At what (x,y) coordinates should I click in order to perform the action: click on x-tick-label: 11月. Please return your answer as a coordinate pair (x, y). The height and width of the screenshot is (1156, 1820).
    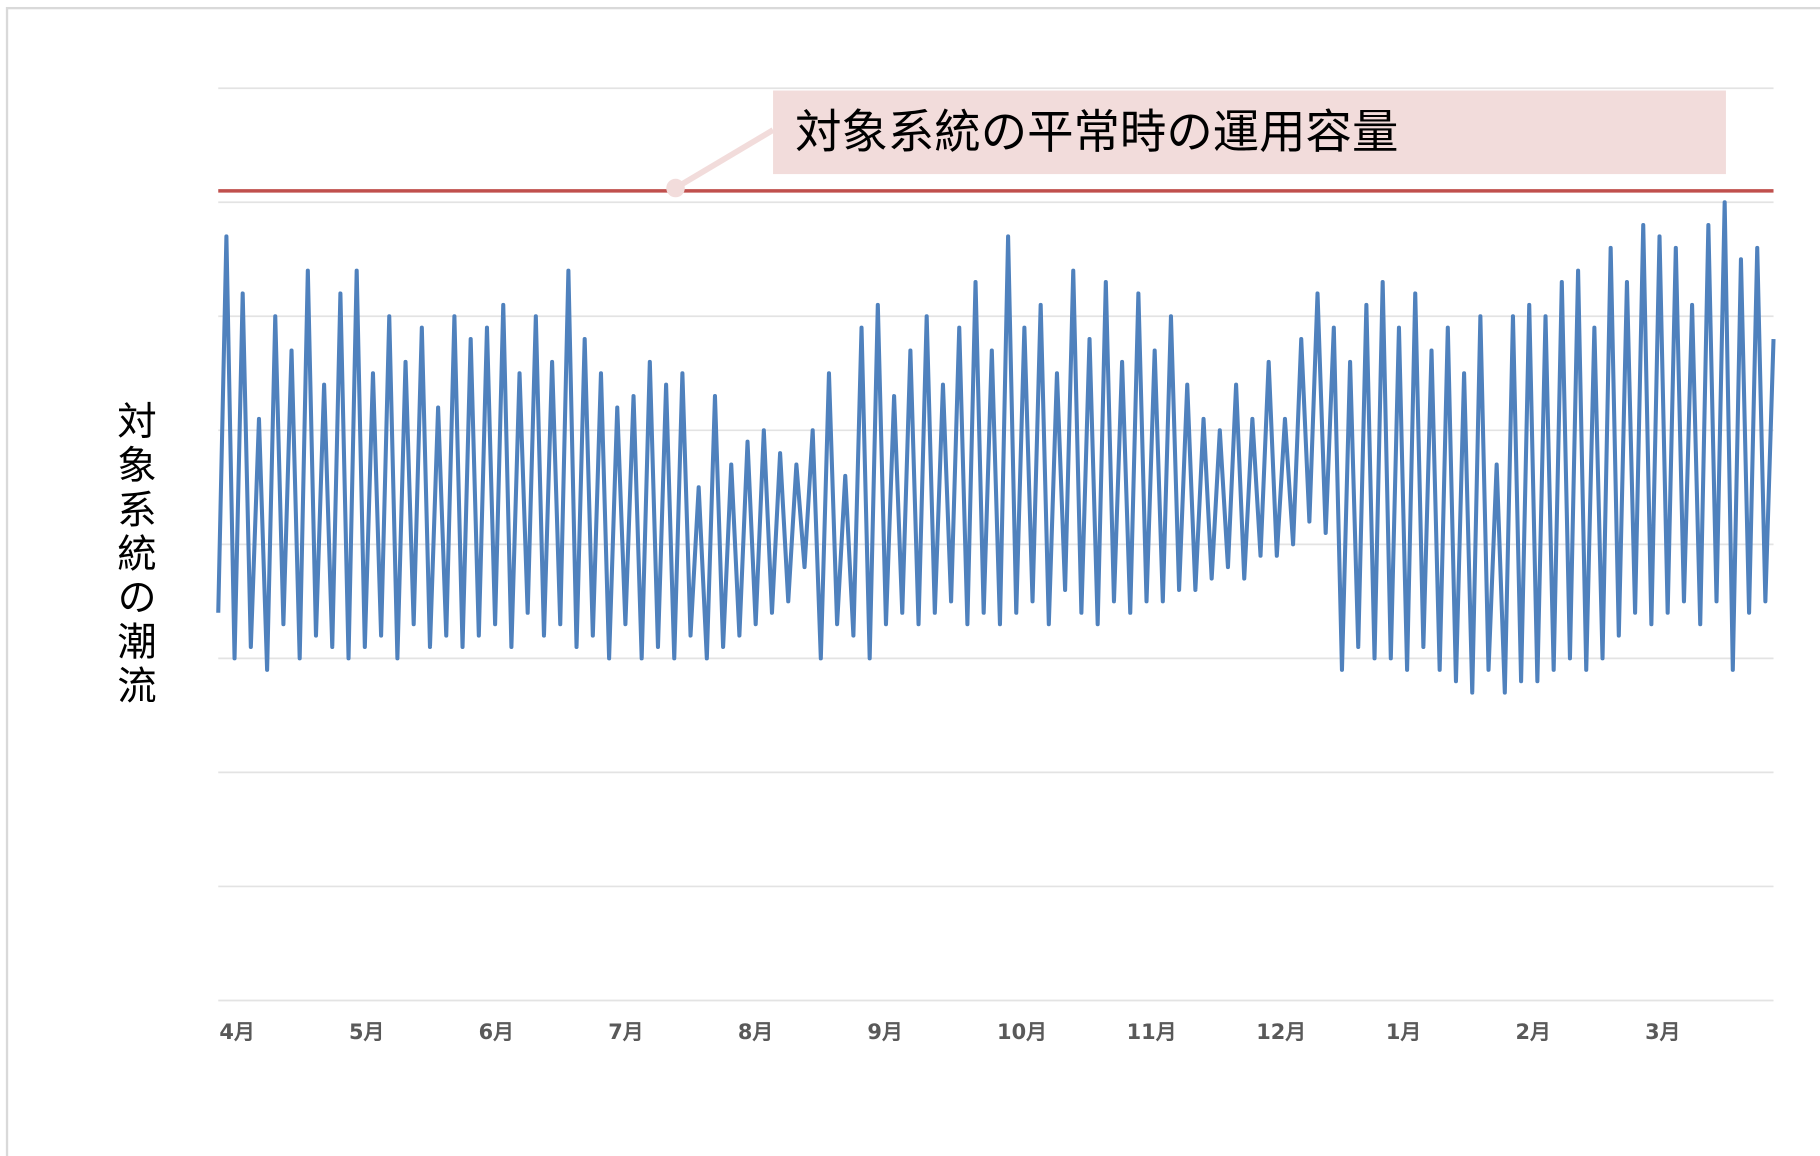
    Looking at the image, I should click on (1152, 1032).